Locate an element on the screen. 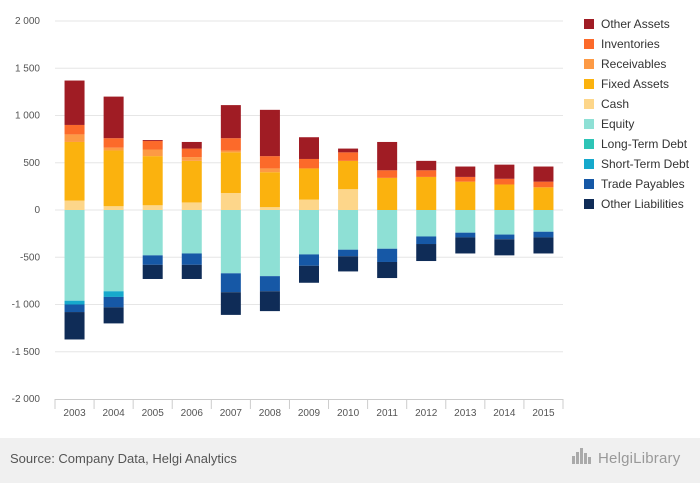 Image resolution: width=700 pixels, height=483 pixels. bar-segment-fixed-assets-2005 is located at coordinates (152, 181).